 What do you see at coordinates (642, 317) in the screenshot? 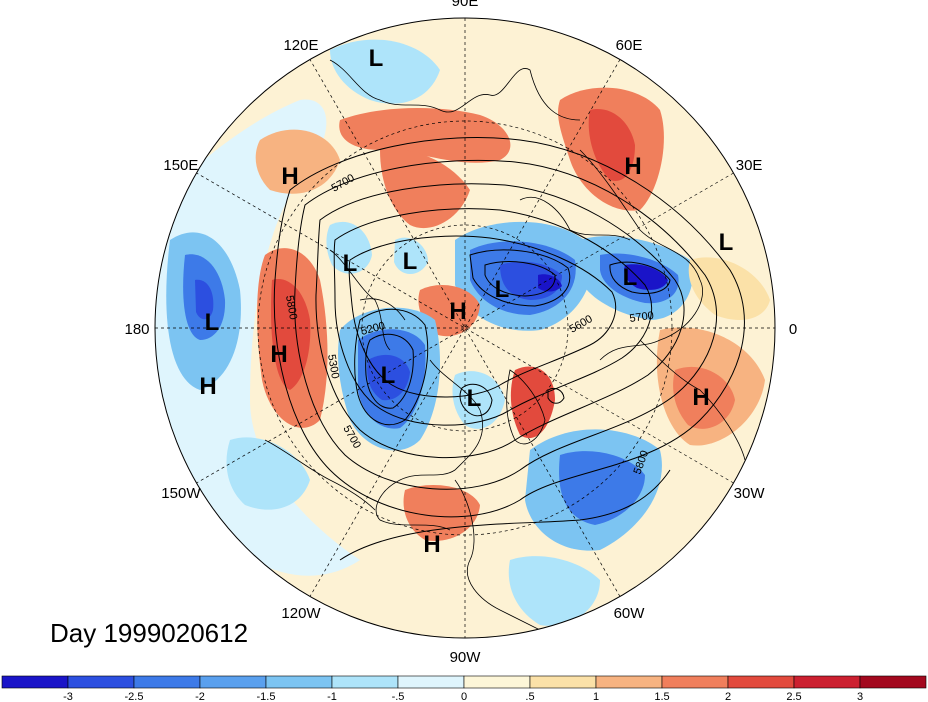
I see `contour-label: 5700` at bounding box center [642, 317].